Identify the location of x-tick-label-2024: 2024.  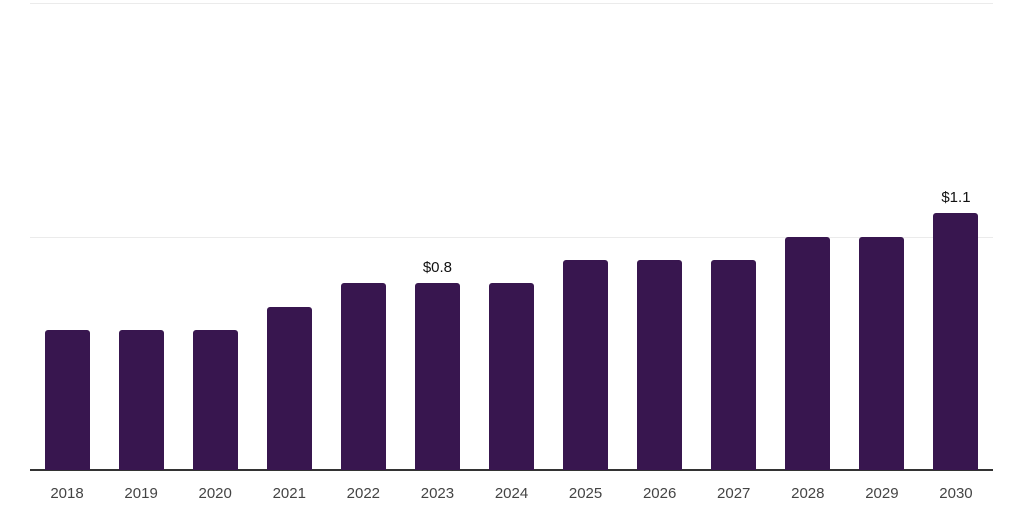
(511, 493).